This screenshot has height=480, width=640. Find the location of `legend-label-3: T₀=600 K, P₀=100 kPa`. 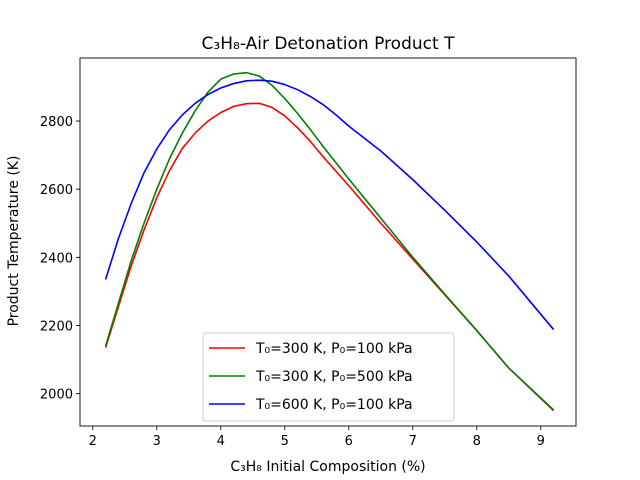

legend-label-3: T₀=600 K, P₀=100 kPa is located at coordinates (334, 405).